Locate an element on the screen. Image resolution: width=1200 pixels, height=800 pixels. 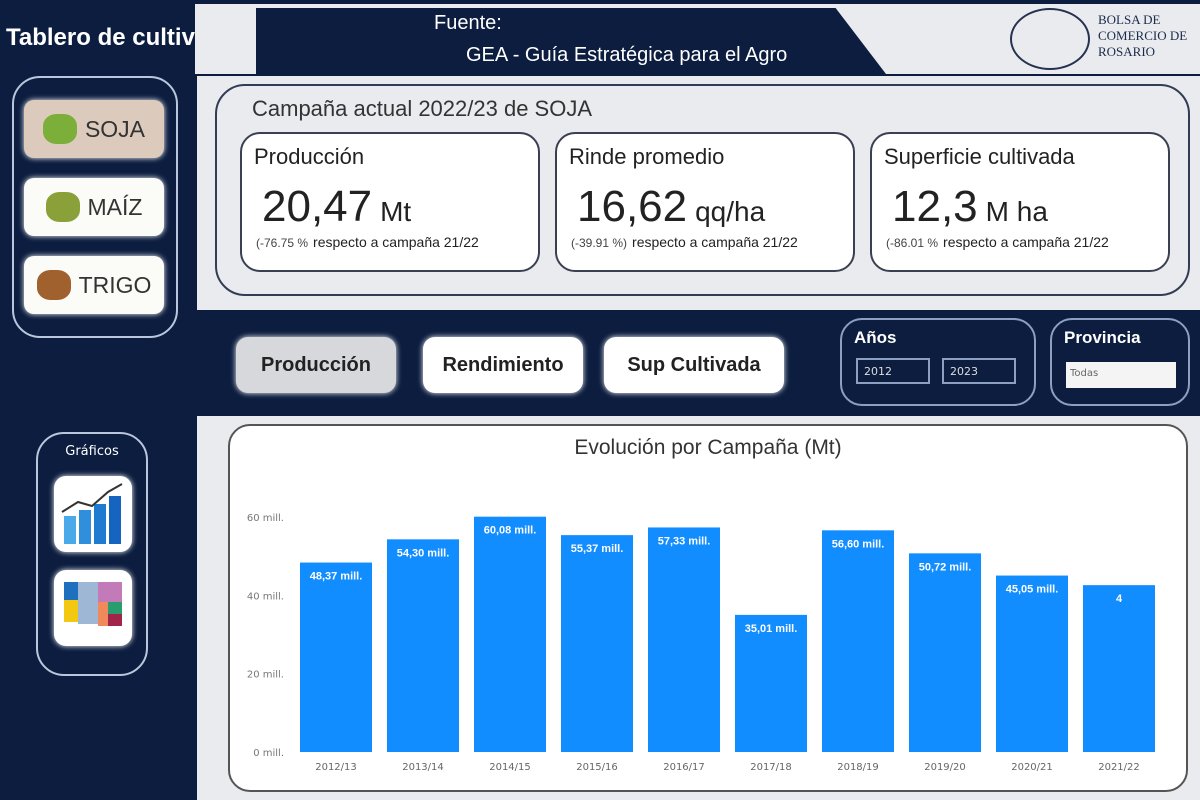
tab-sup-cultivada: Sup Cultivada is located at coordinates (694, 365).